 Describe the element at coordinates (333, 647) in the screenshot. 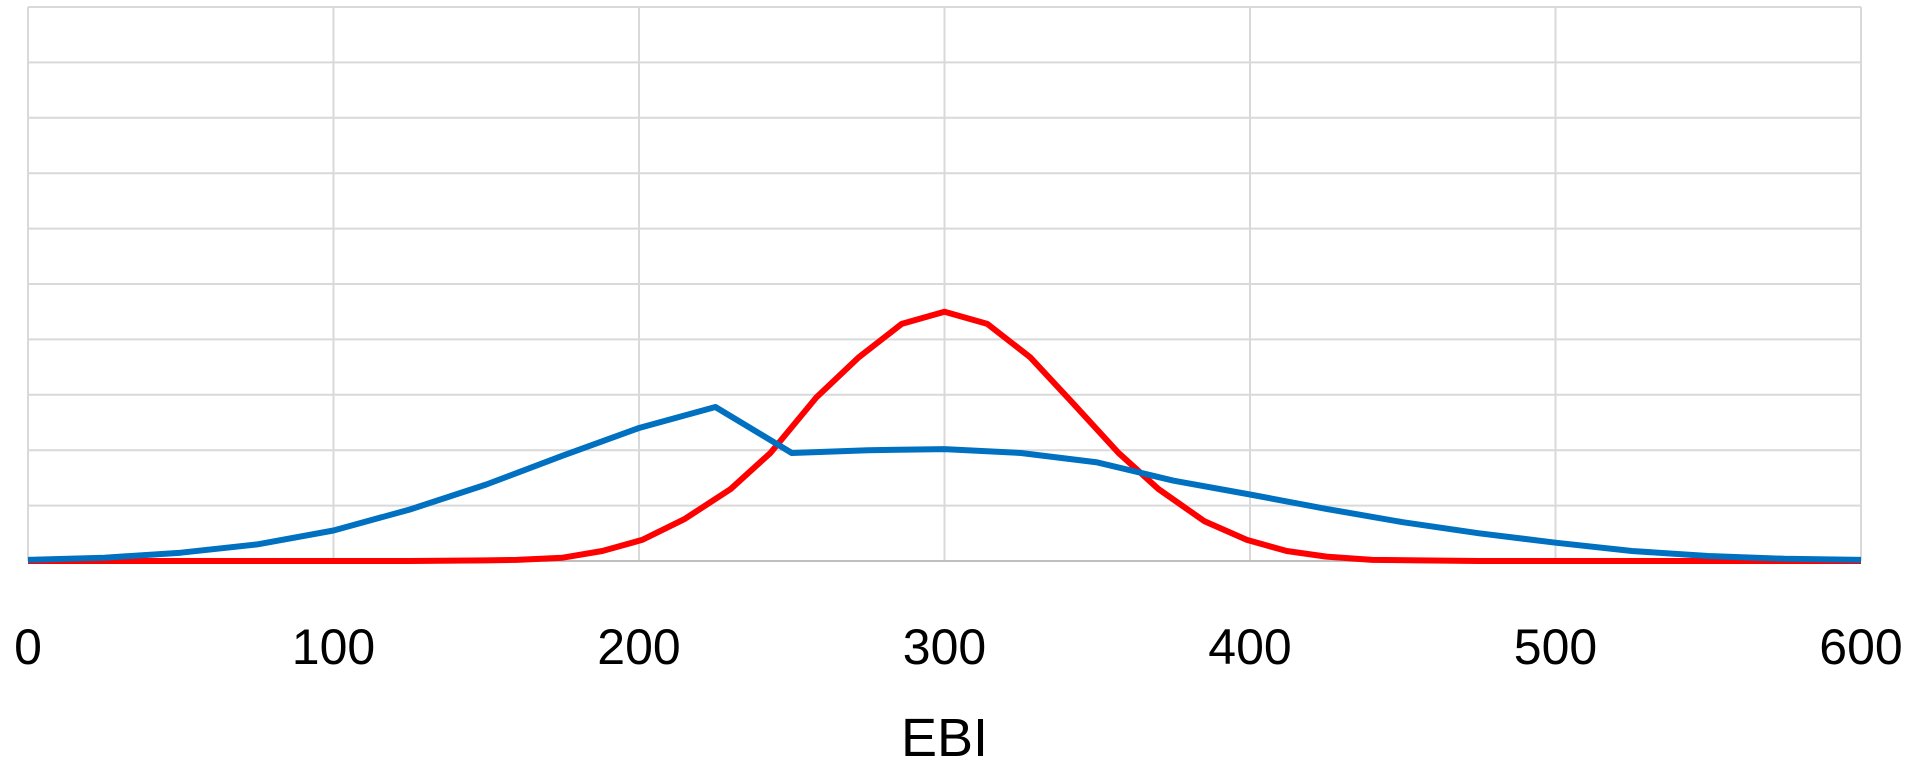

I see `x-tick-label: 100` at that location.